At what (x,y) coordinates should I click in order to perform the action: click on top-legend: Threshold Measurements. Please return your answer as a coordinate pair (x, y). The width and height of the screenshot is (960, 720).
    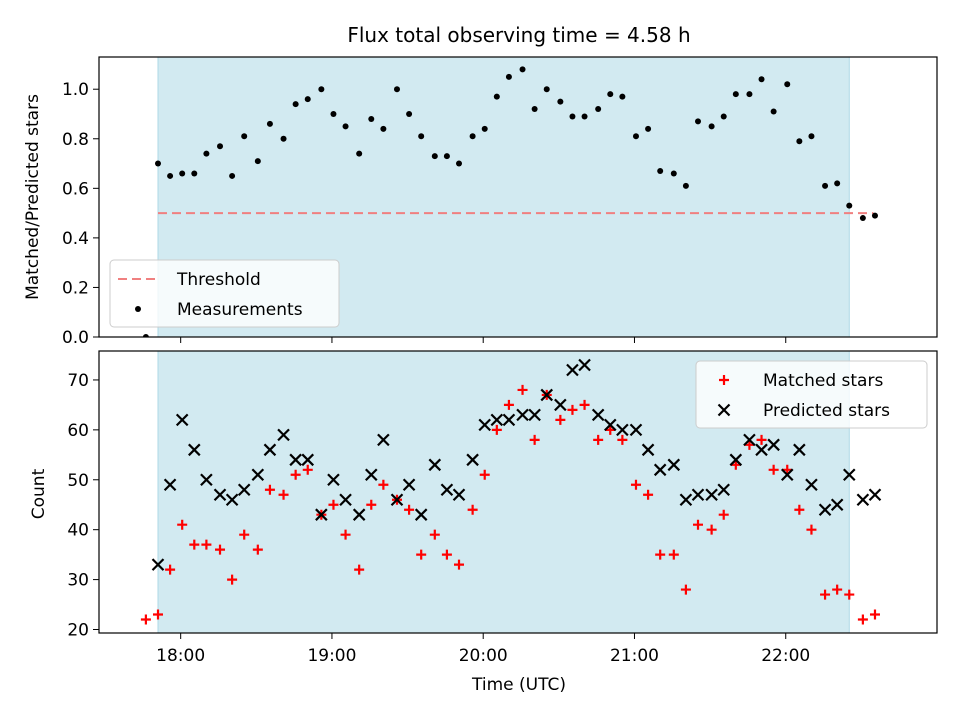
    Looking at the image, I should click on (224, 293).